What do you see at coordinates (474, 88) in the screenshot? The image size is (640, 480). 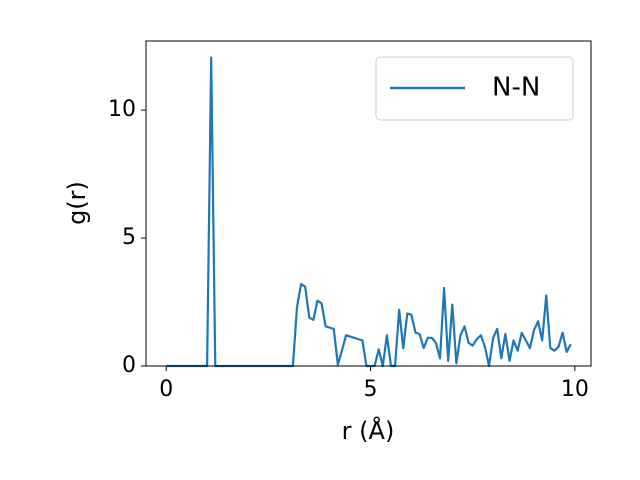 I see `legend-box` at bounding box center [474, 88].